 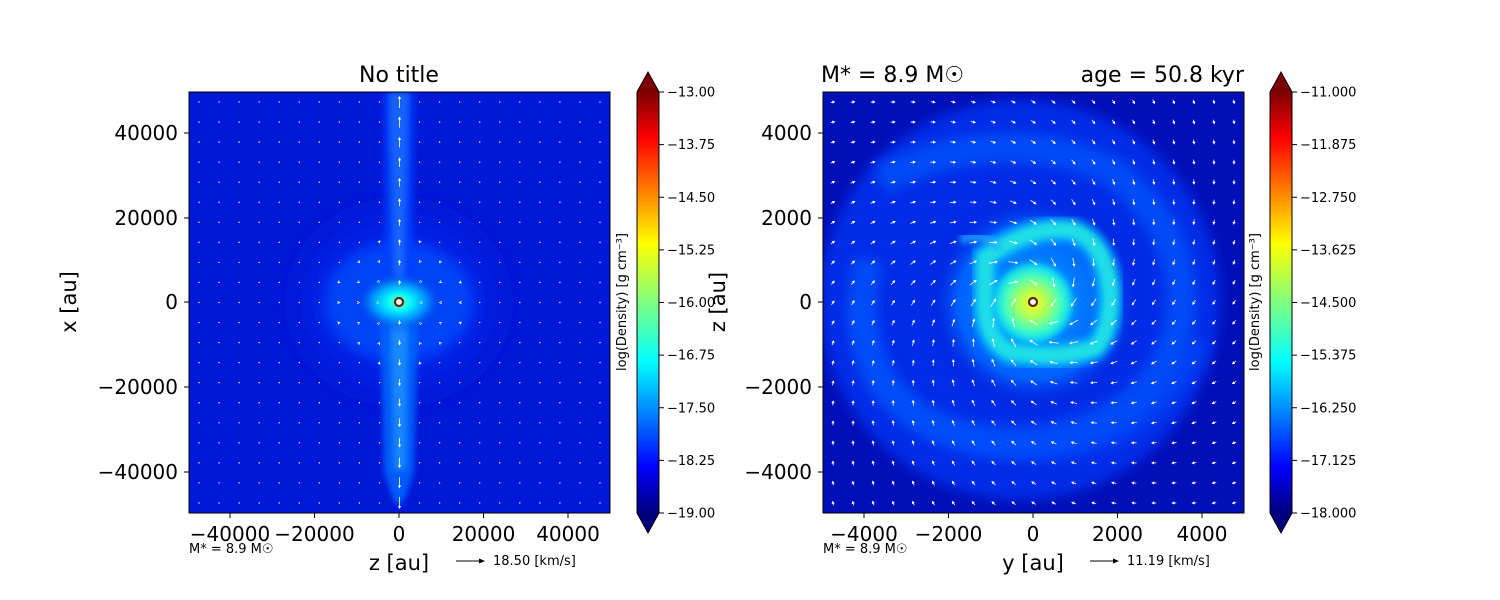 I want to click on colorbar-tick-label: −16.00, so click(x=691, y=303).